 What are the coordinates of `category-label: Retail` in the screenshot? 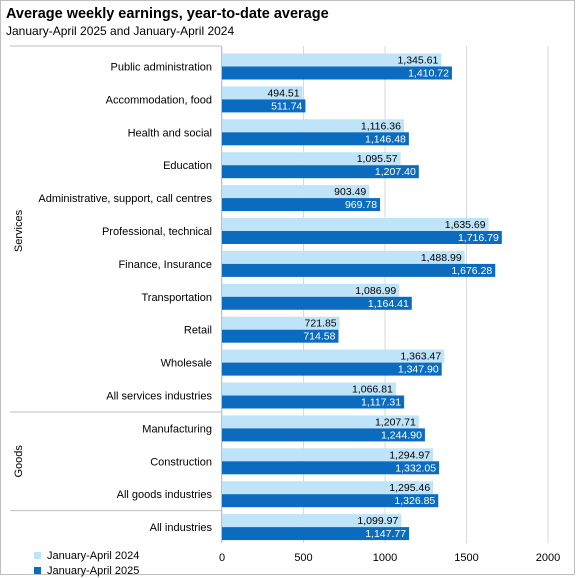 It's located at (198, 331).